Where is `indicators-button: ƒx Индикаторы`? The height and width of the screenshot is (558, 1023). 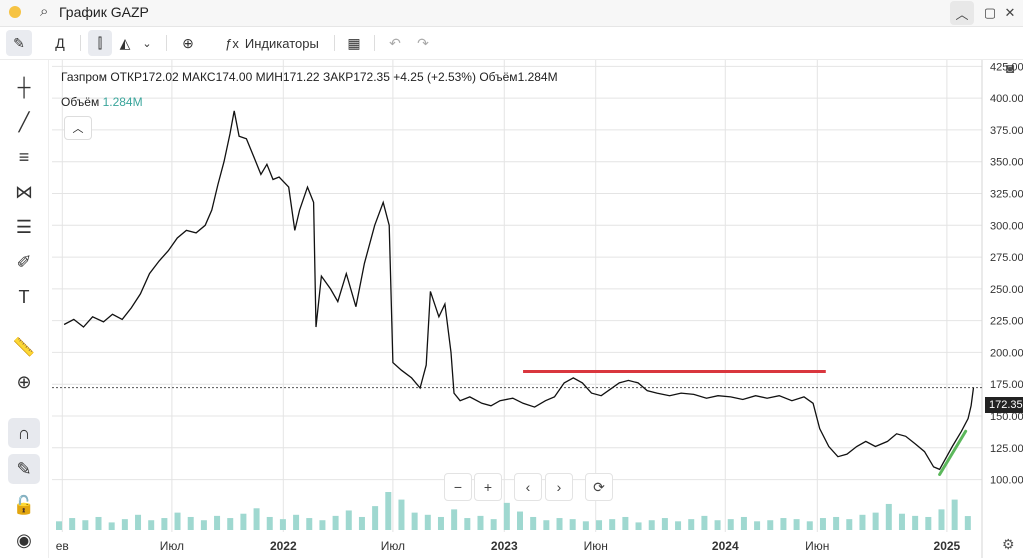 indicators-button: ƒx Индикаторы is located at coordinates (272, 43).